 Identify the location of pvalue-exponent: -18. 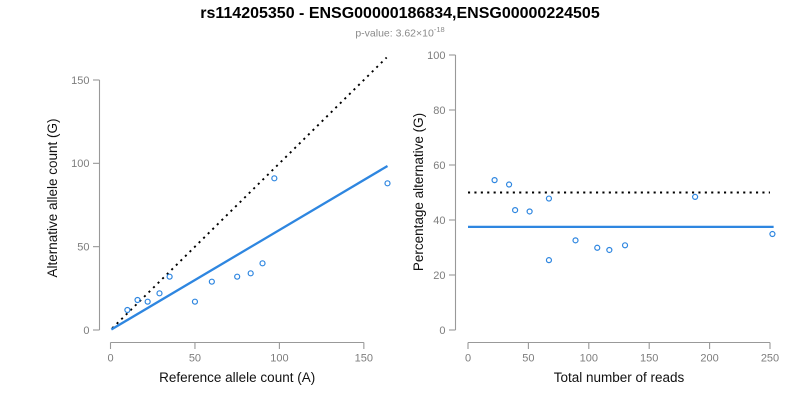
(439, 29).